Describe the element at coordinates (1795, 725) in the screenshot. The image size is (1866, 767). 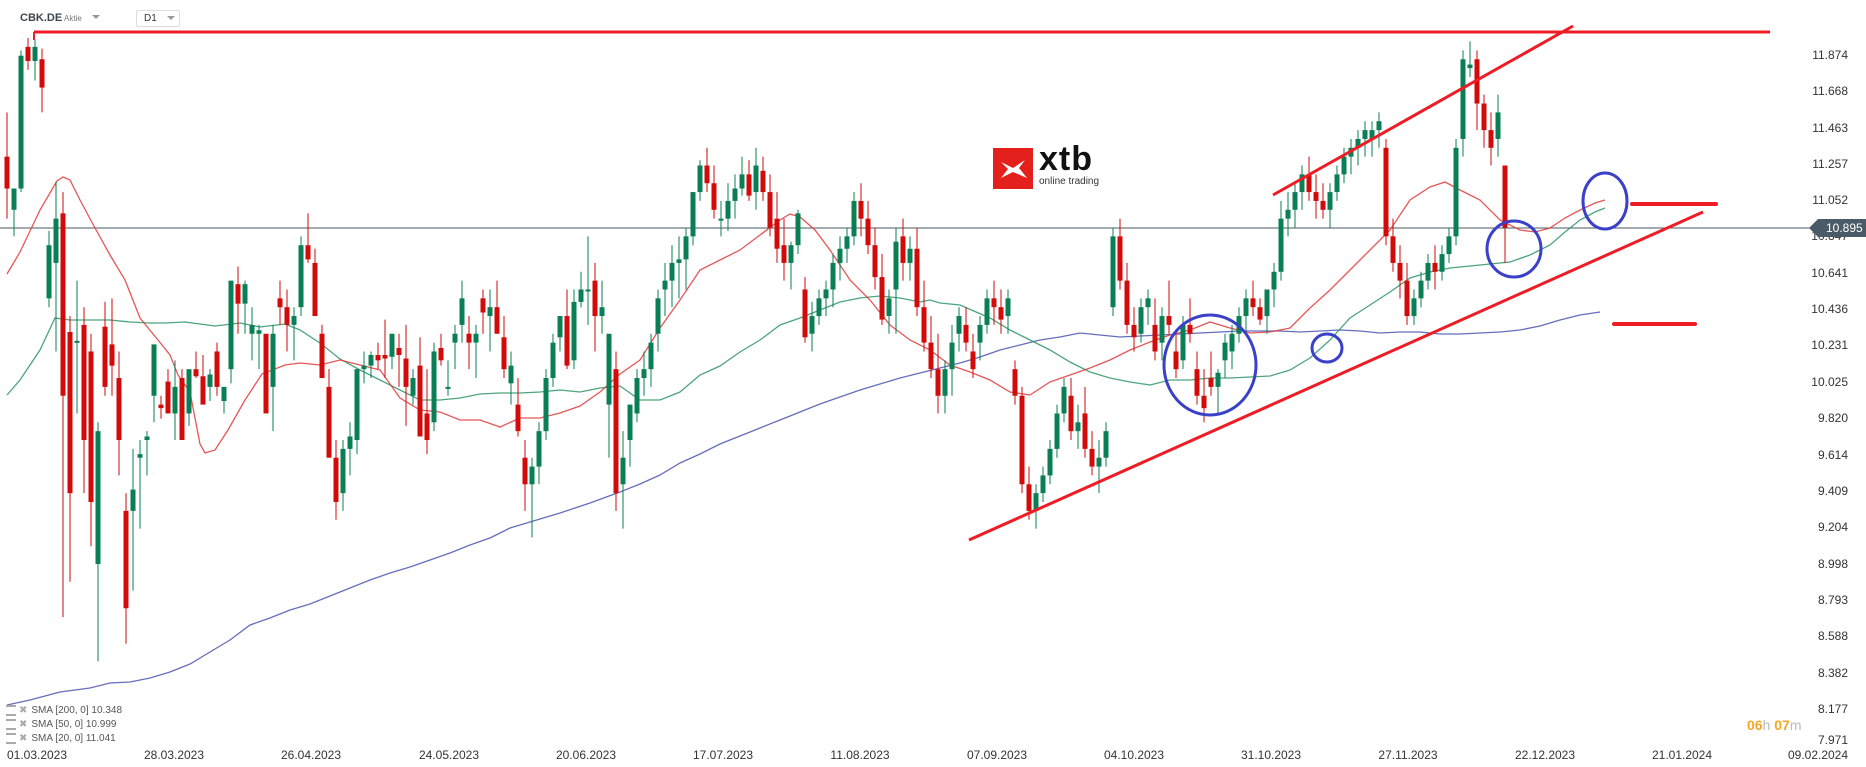
I see `timer-minutes-unit: m` at that location.